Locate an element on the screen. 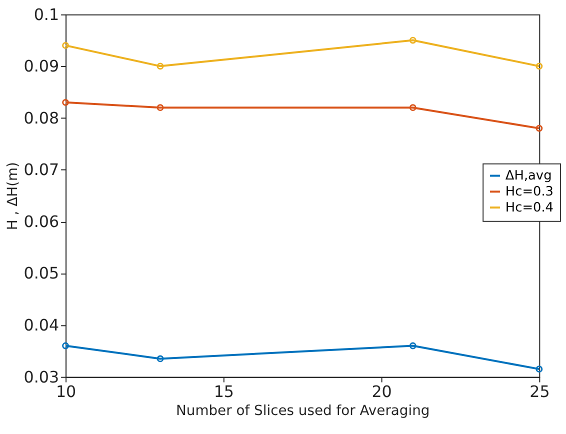  y-tick-label: 0.09 is located at coordinates (42, 66).